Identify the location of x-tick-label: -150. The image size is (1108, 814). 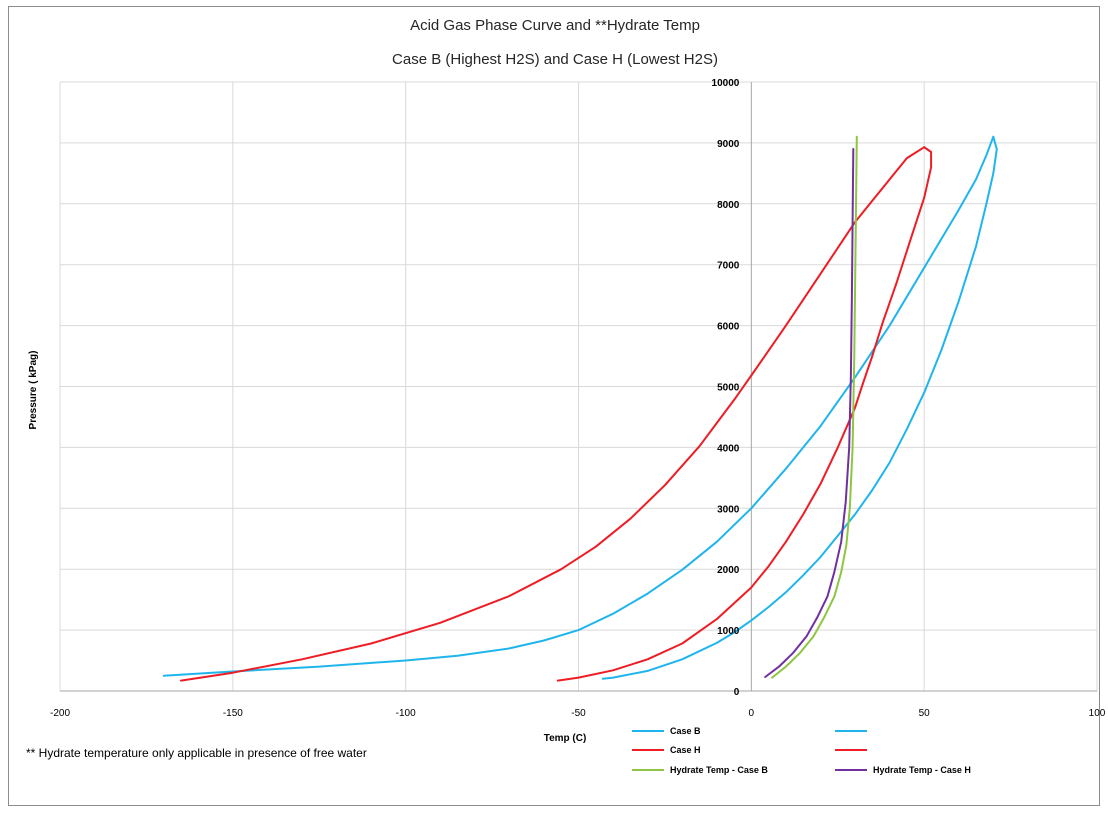
(233, 713).